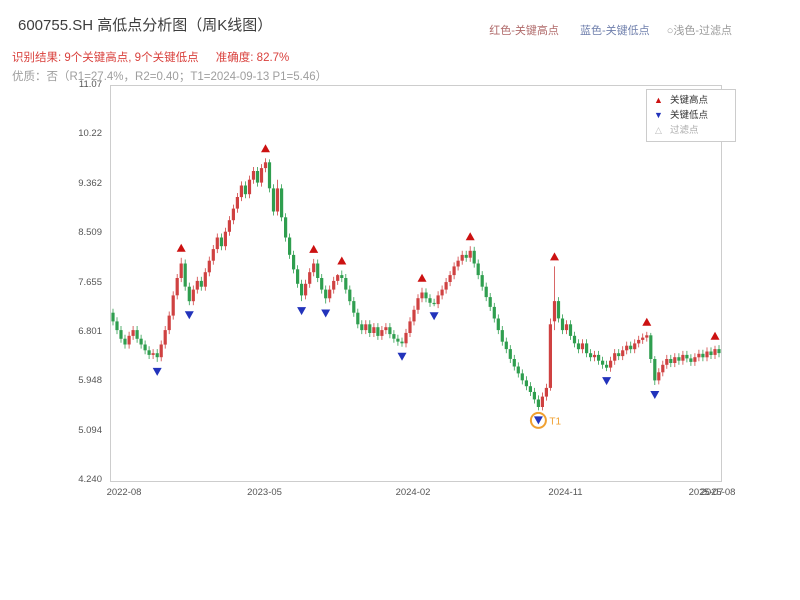 The width and height of the screenshot is (800, 600). Describe the element at coordinates (105, 58) in the screenshot. I see `recognition-text: 识别结果: 9个关键高点, 9个关键低点` at that location.